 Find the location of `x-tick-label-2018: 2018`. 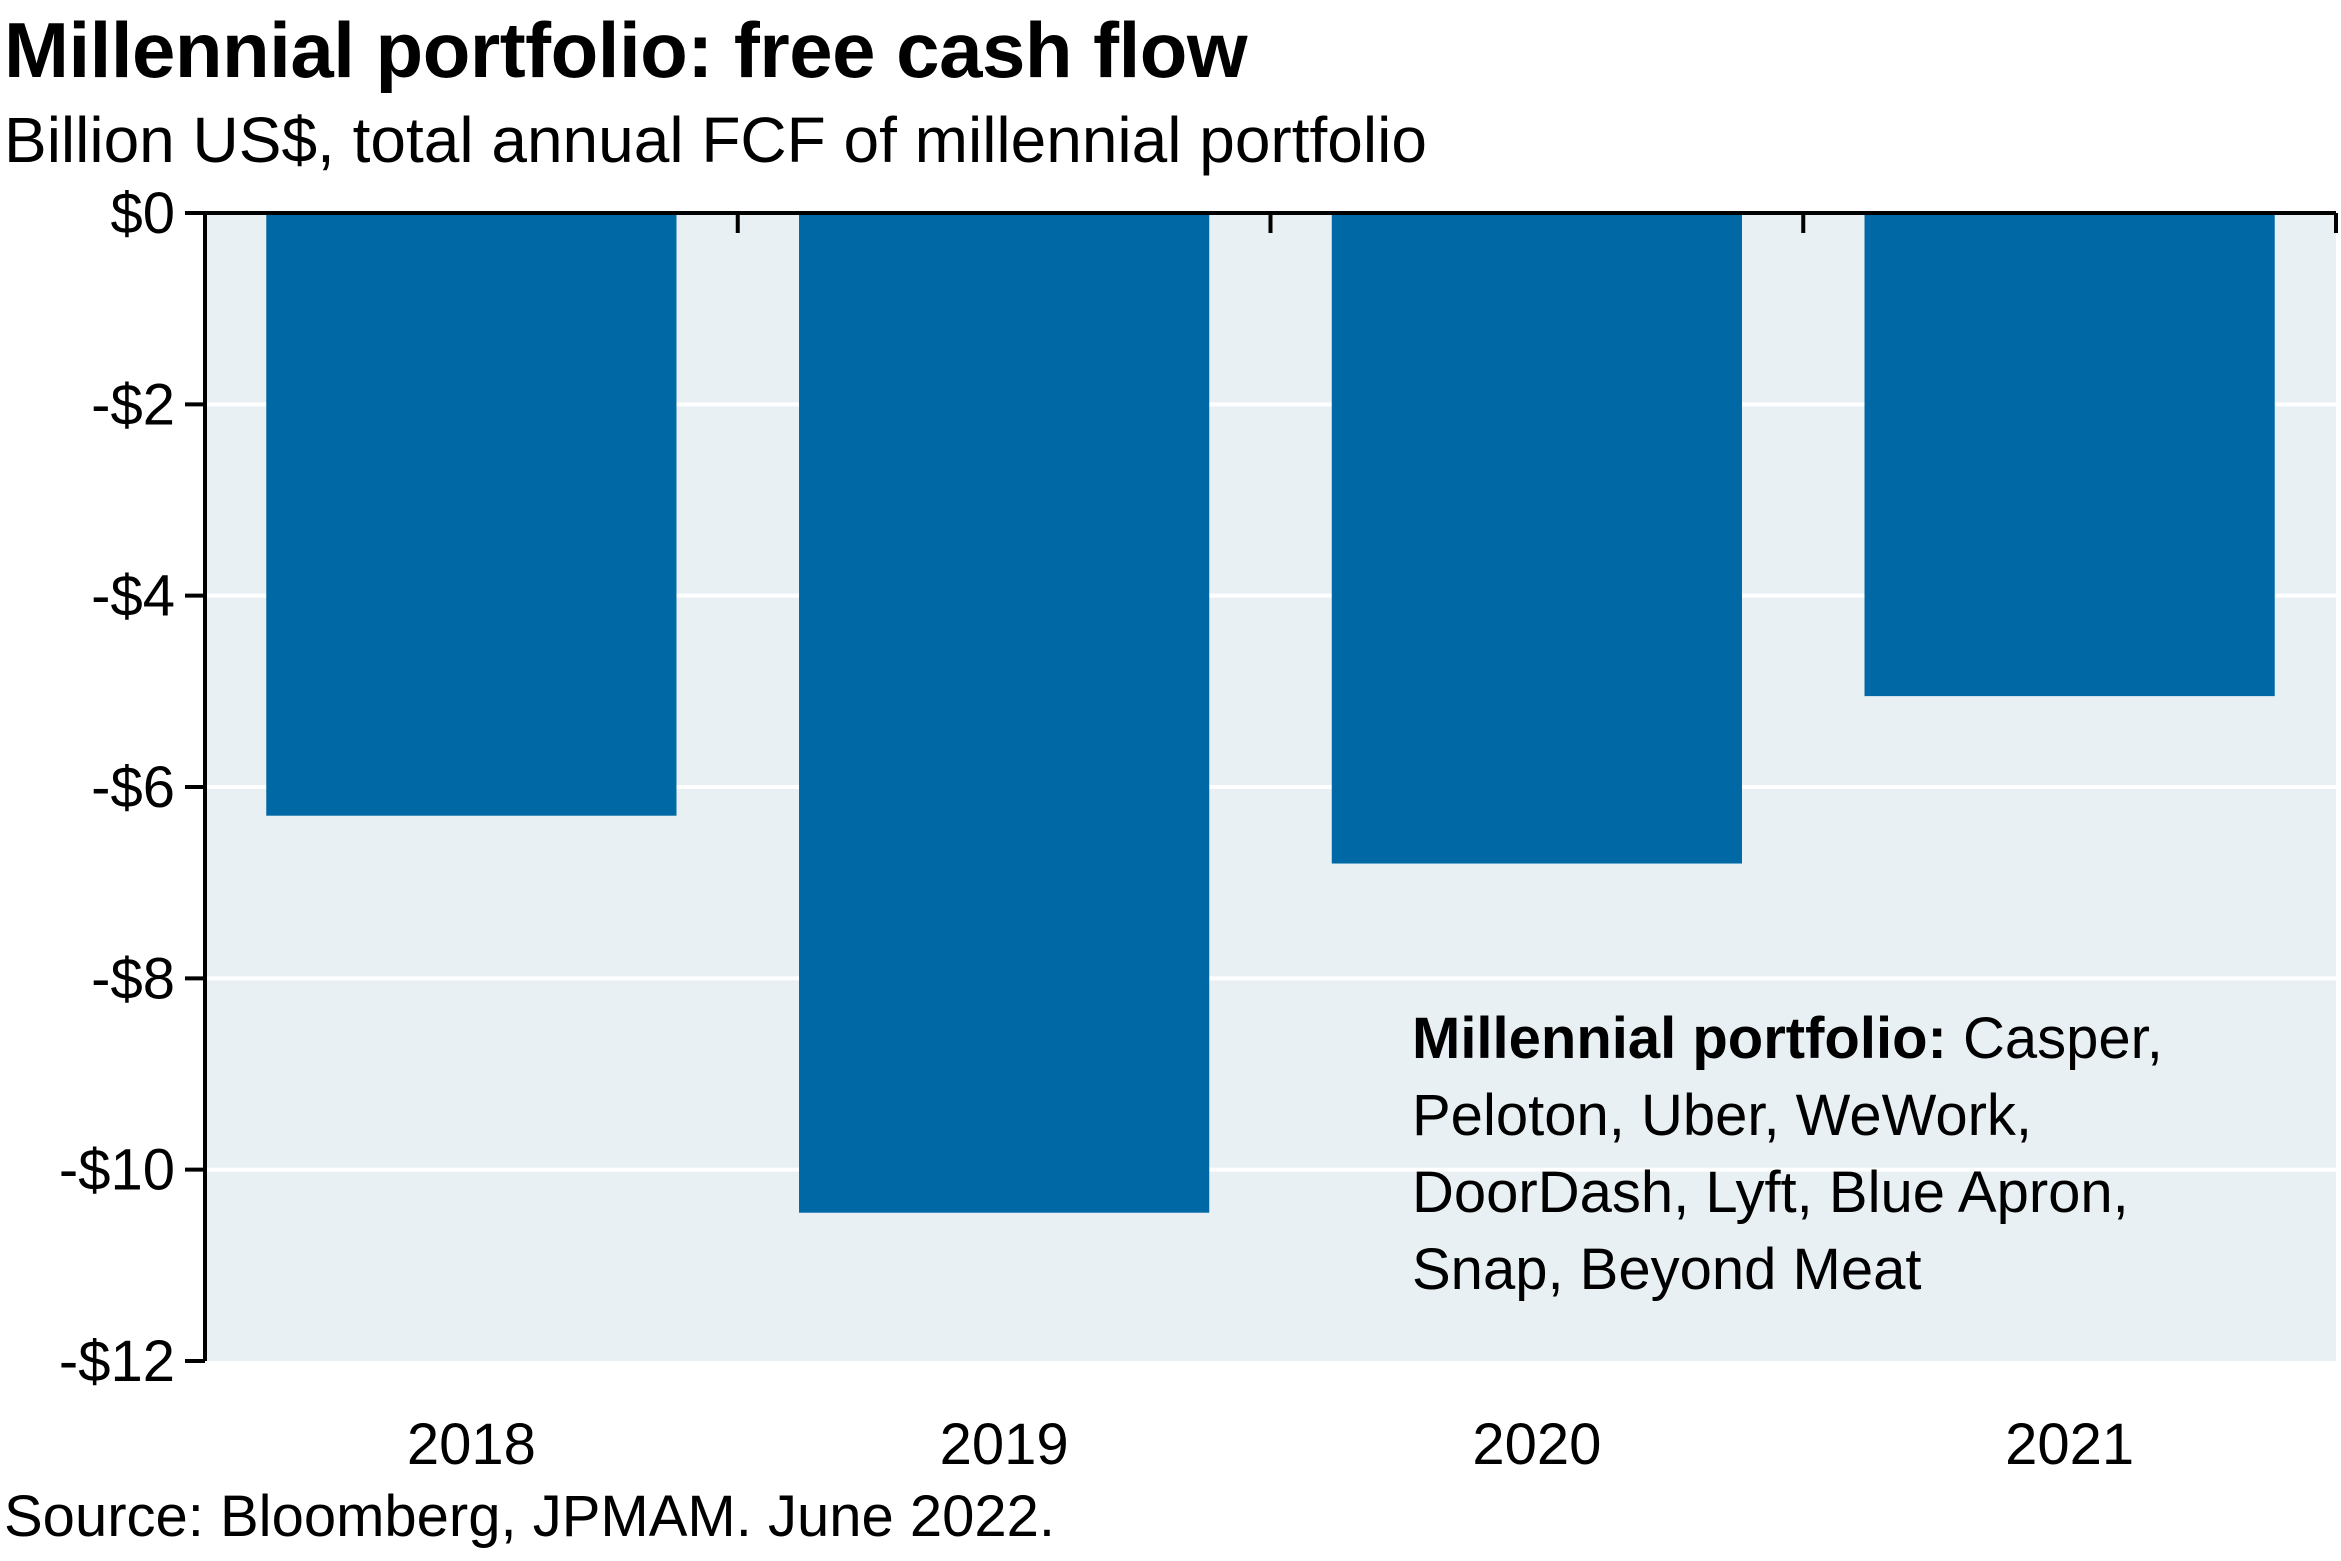

x-tick-label-2018: 2018 is located at coordinates (471, 1444).